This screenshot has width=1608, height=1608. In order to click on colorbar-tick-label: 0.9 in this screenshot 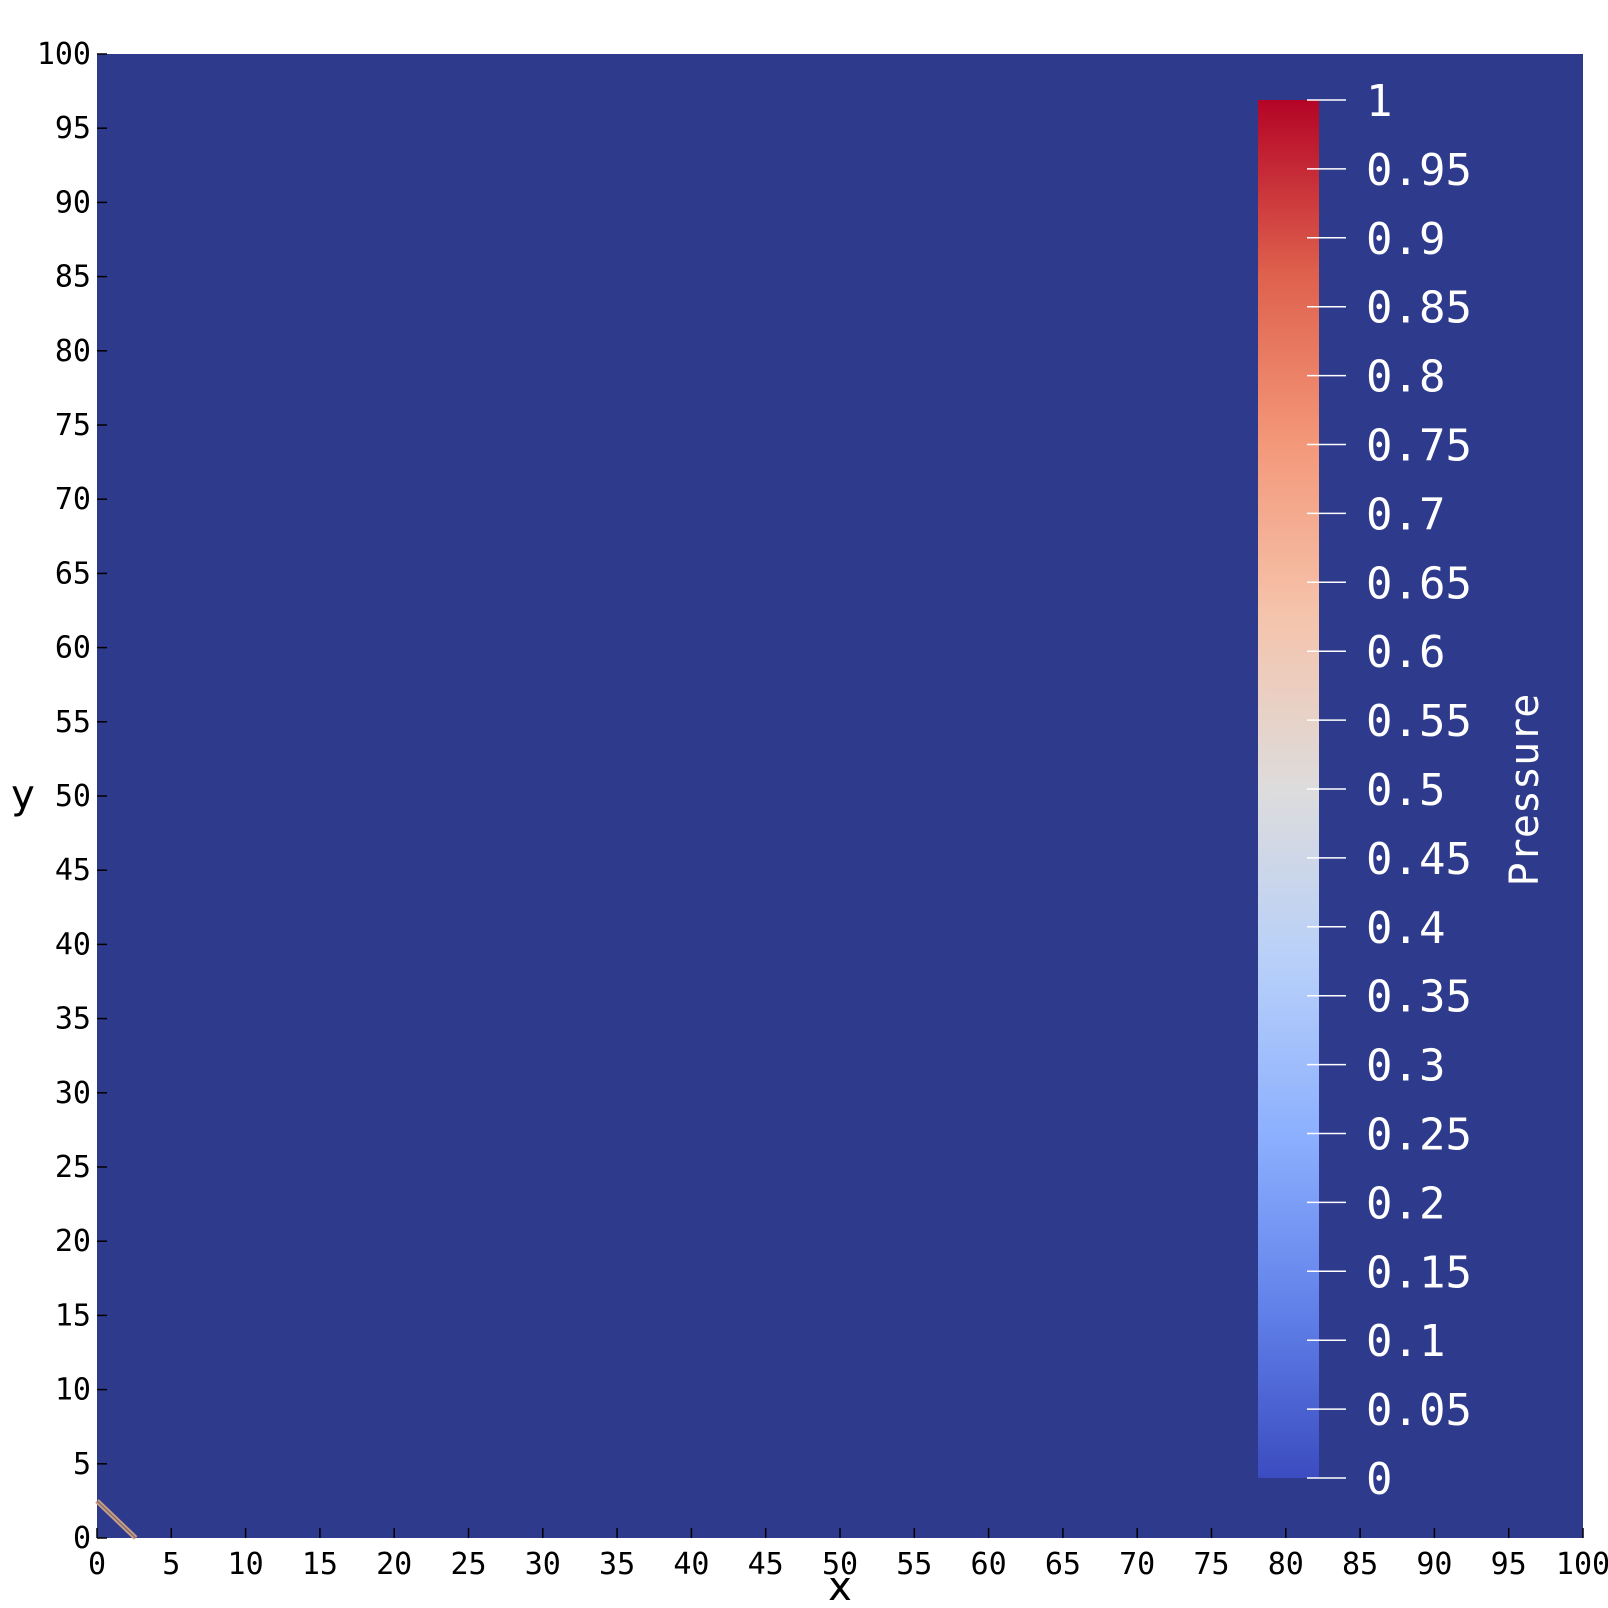, I will do `click(1405, 239)`.